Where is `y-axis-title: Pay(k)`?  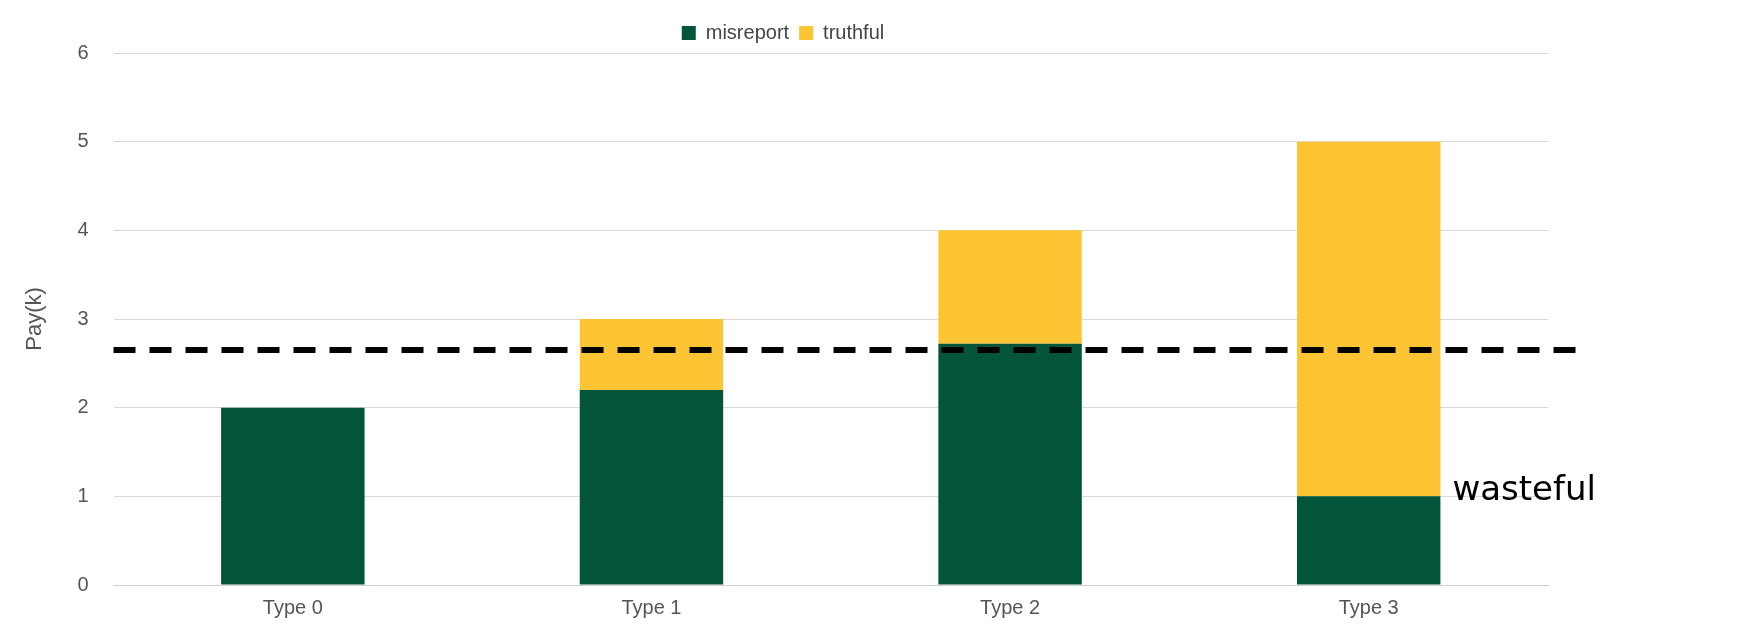
y-axis-title: Pay(k) is located at coordinates (34, 319).